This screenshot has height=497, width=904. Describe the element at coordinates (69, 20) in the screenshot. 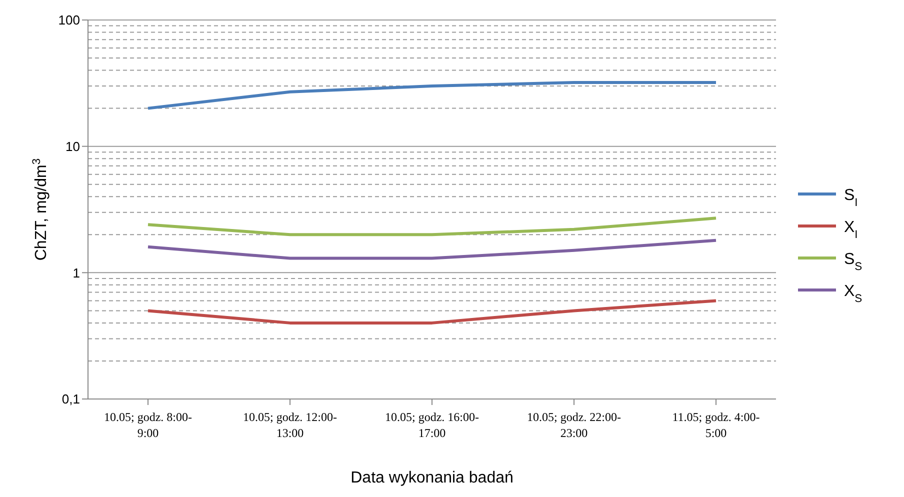

I see `y-tick-label: 100` at that location.